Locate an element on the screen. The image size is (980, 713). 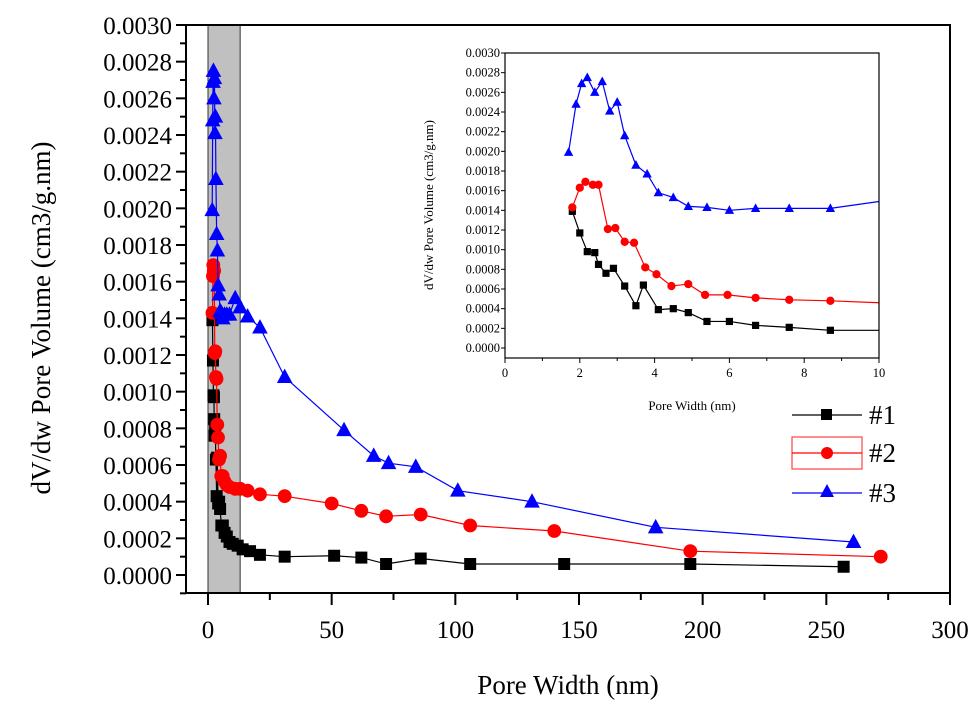
inset-y-tick-label: 0.0018 is located at coordinates (483, 171).